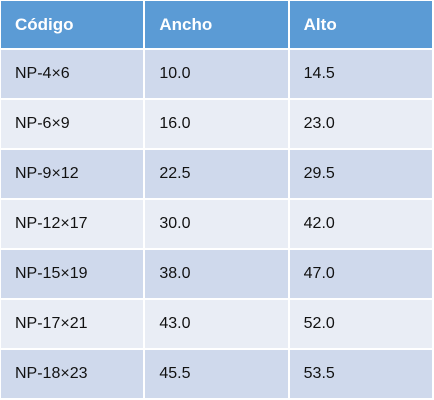 This screenshot has height=400, width=434. What do you see at coordinates (72, 324) in the screenshot?
I see `table-cell: NP-17×21` at bounding box center [72, 324].